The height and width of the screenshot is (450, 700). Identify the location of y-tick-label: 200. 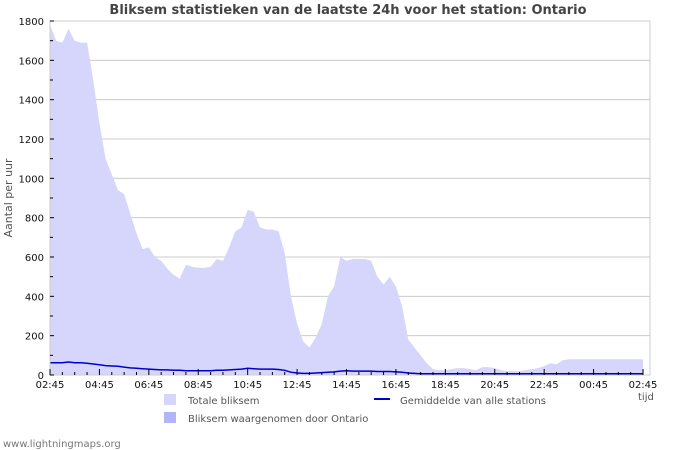
(34, 337).